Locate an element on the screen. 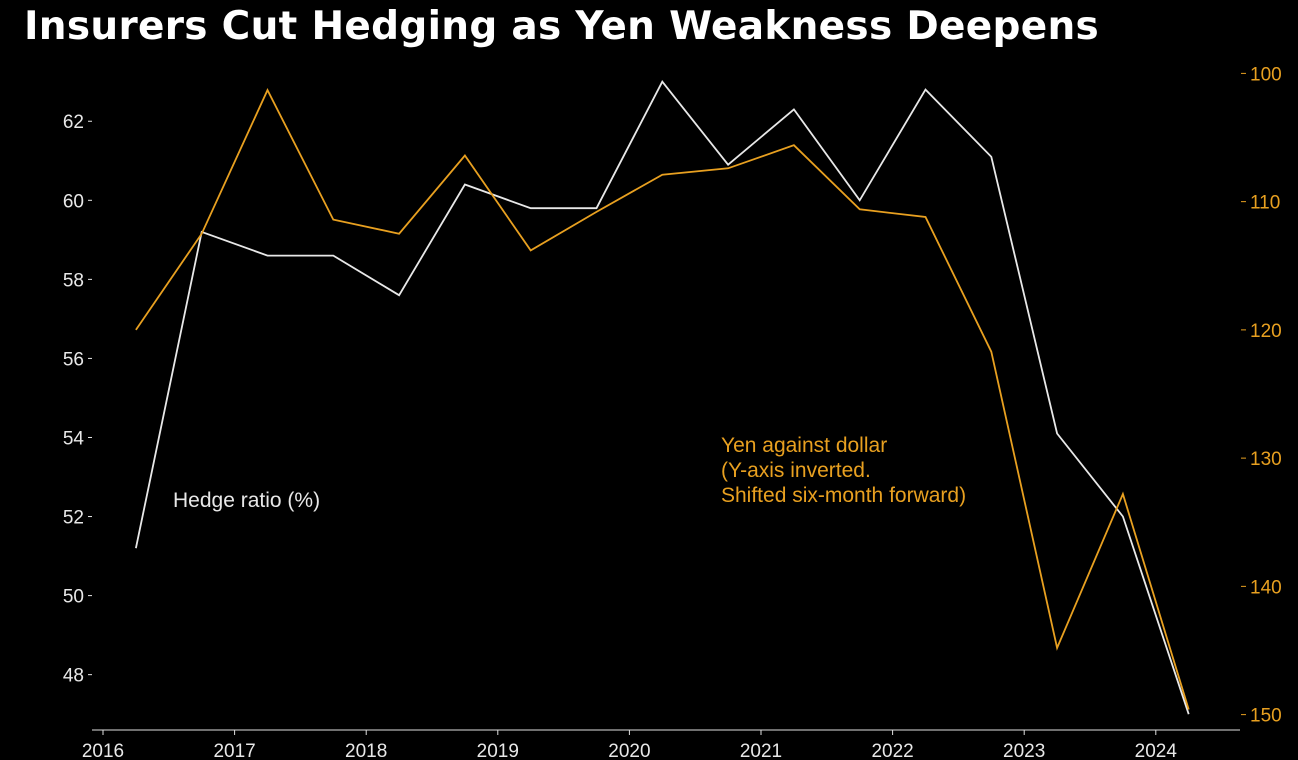 The width and height of the screenshot is (1298, 760). hedge-ratio-label: Hedge ratio (%) is located at coordinates (246, 500).